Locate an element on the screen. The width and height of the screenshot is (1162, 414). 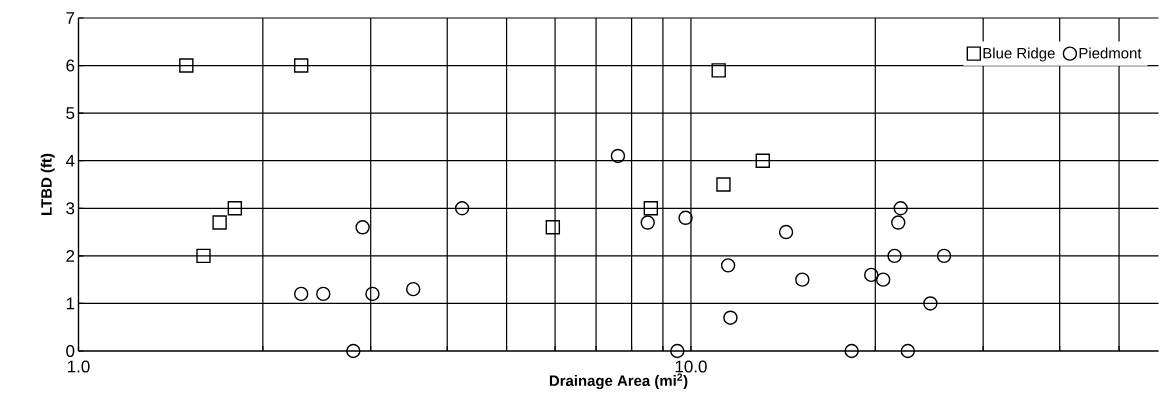
legend-label: Blue Ridge is located at coordinates (1019, 54).